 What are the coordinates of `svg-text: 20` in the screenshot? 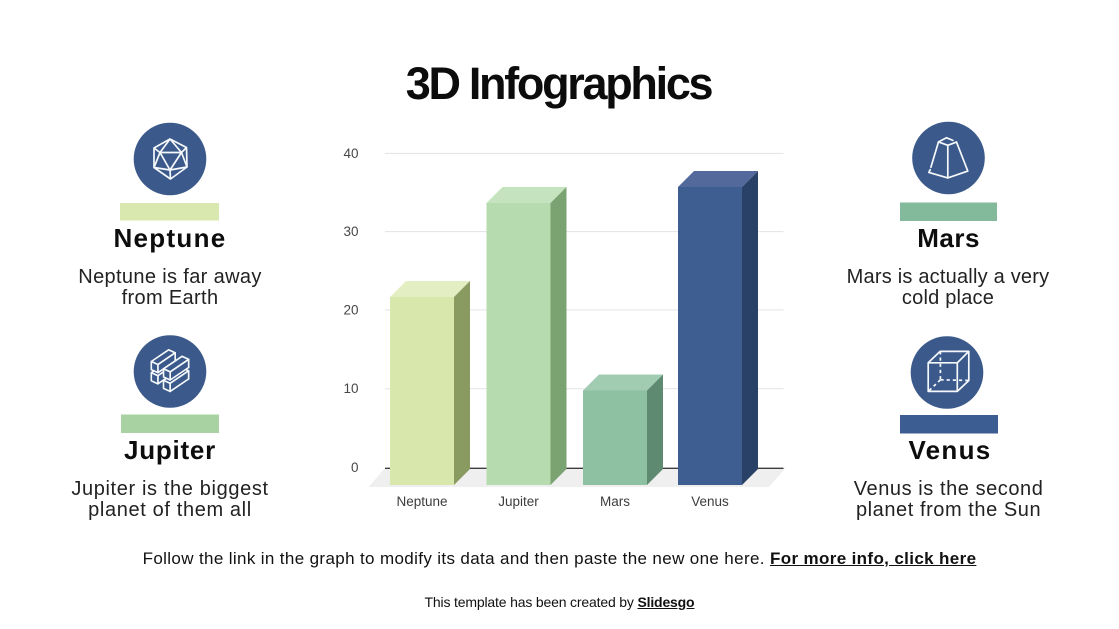 It's located at (350, 309).